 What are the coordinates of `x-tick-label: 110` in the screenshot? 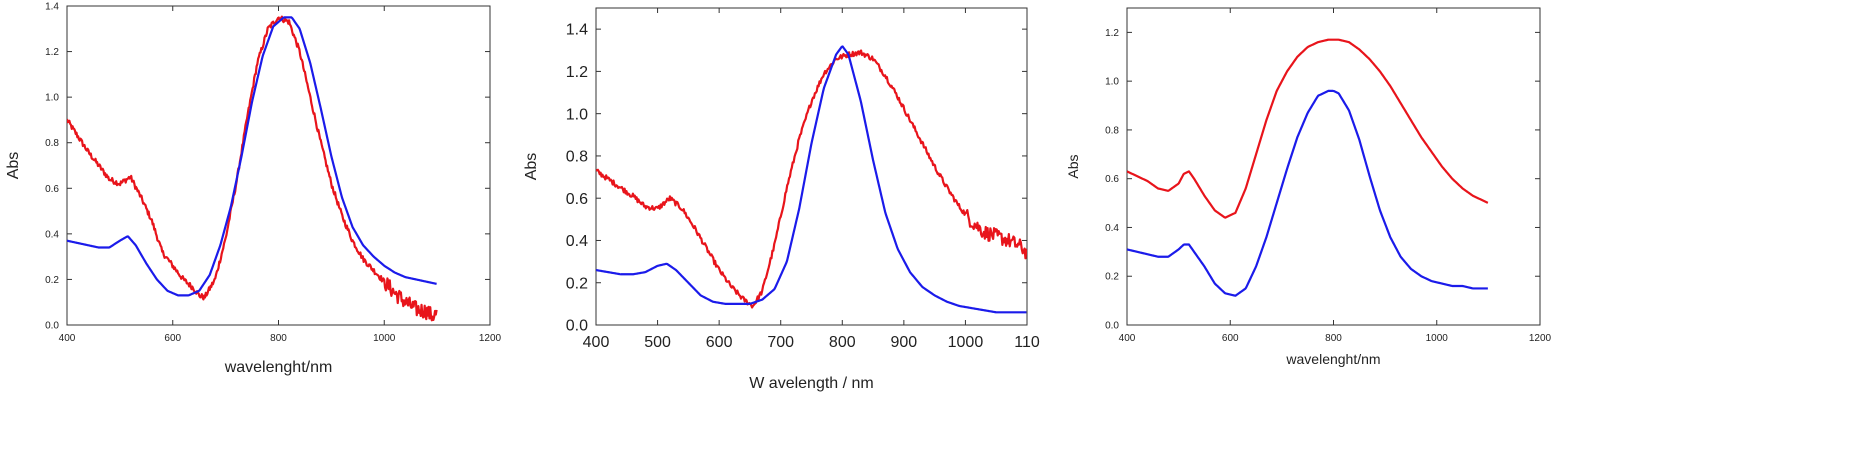 It's located at (1027, 342).